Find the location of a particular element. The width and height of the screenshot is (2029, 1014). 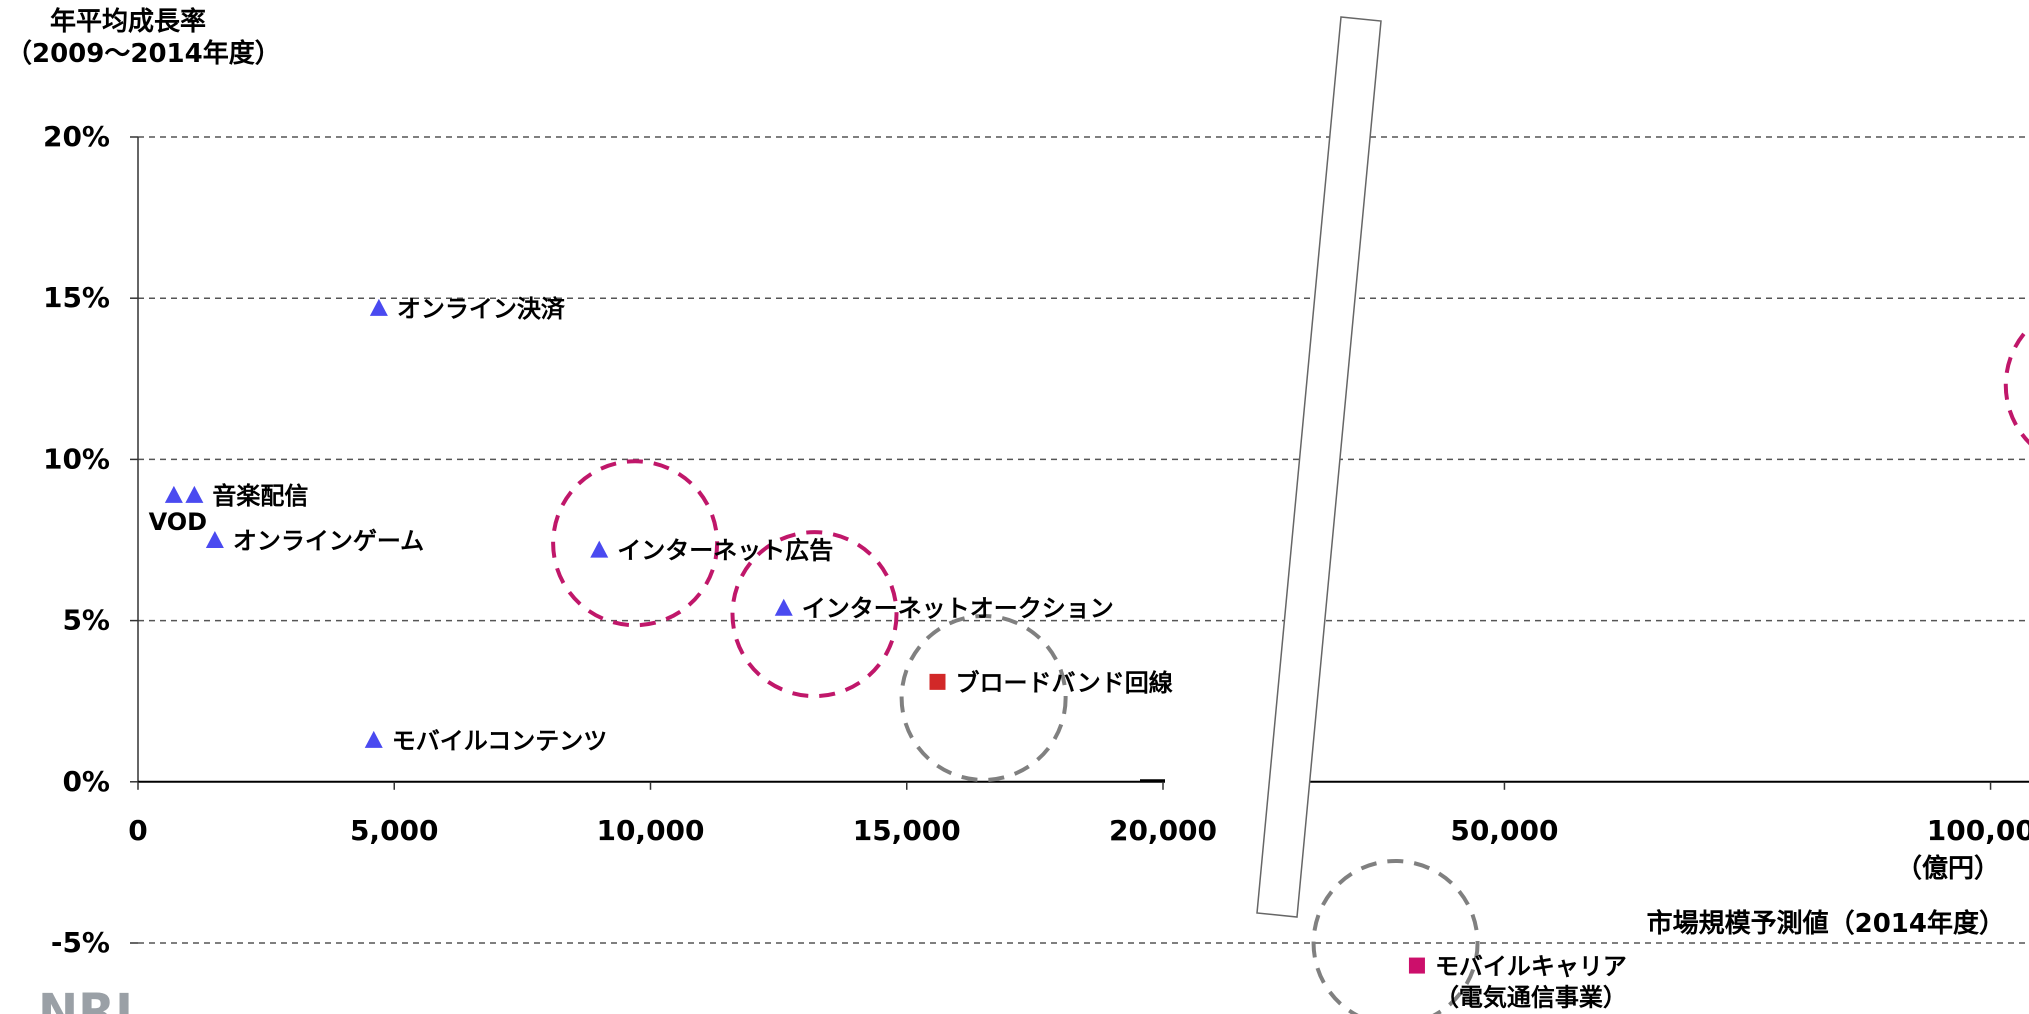

data-label: （電気通信事業） is located at coordinates (1531, 998).